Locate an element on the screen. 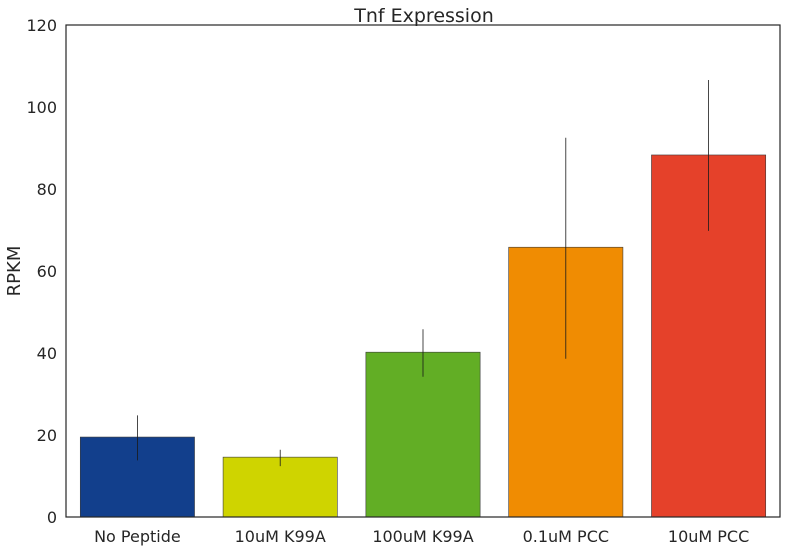  y-tick-label: 120 is located at coordinates (41, 25).